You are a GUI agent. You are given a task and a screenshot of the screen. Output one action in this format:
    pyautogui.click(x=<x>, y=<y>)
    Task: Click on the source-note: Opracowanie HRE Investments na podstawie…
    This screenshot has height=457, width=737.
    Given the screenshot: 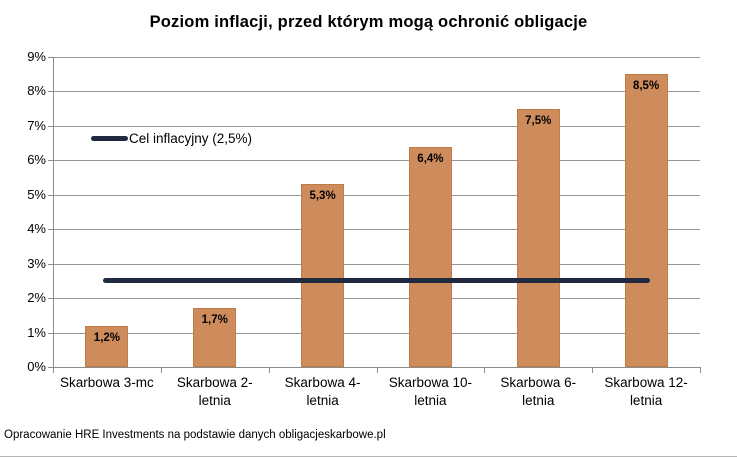 What is the action you would take?
    pyautogui.click(x=195, y=435)
    